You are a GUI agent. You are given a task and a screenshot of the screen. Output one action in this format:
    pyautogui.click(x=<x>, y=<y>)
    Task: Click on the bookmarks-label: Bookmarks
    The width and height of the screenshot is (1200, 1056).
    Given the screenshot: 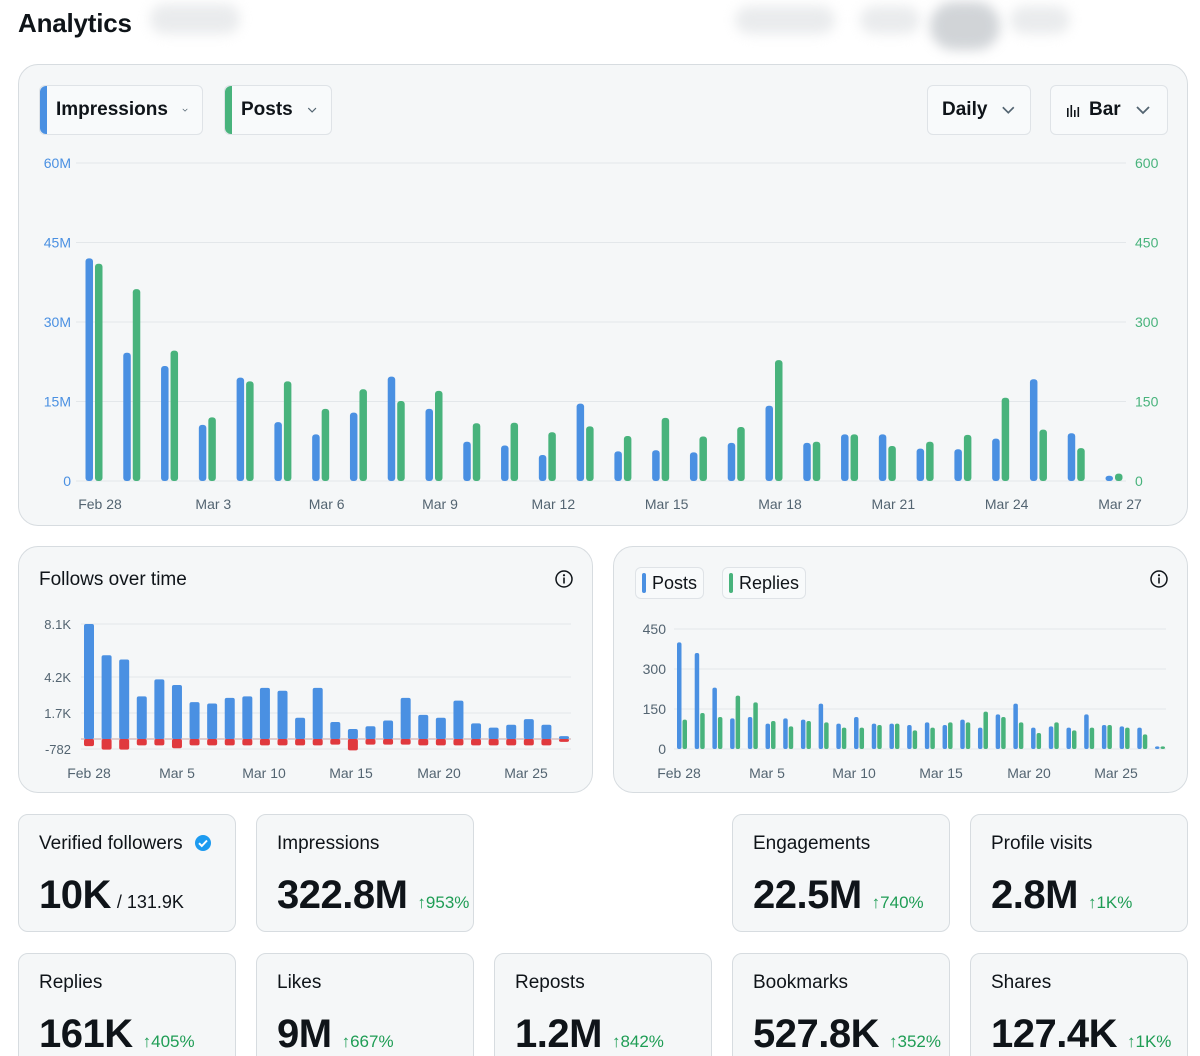 What is the action you would take?
    pyautogui.click(x=801, y=982)
    